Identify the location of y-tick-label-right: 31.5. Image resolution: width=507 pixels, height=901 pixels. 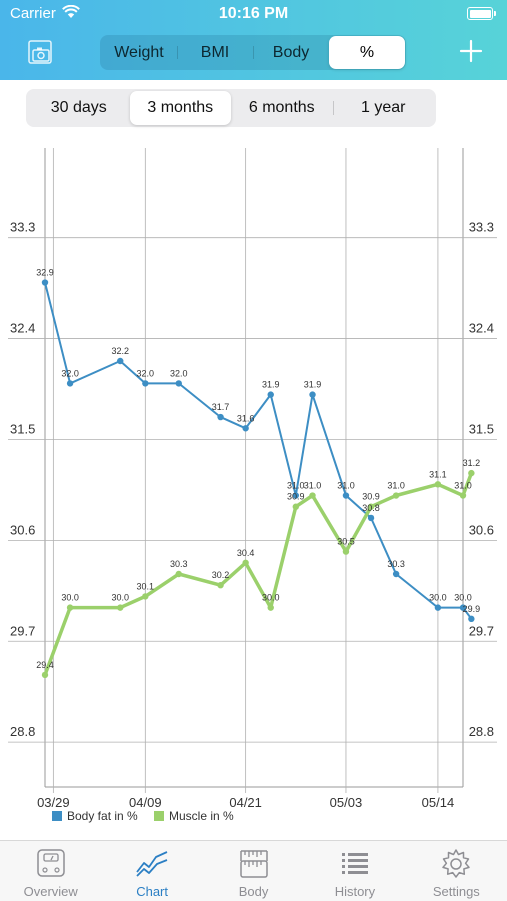
(481, 428).